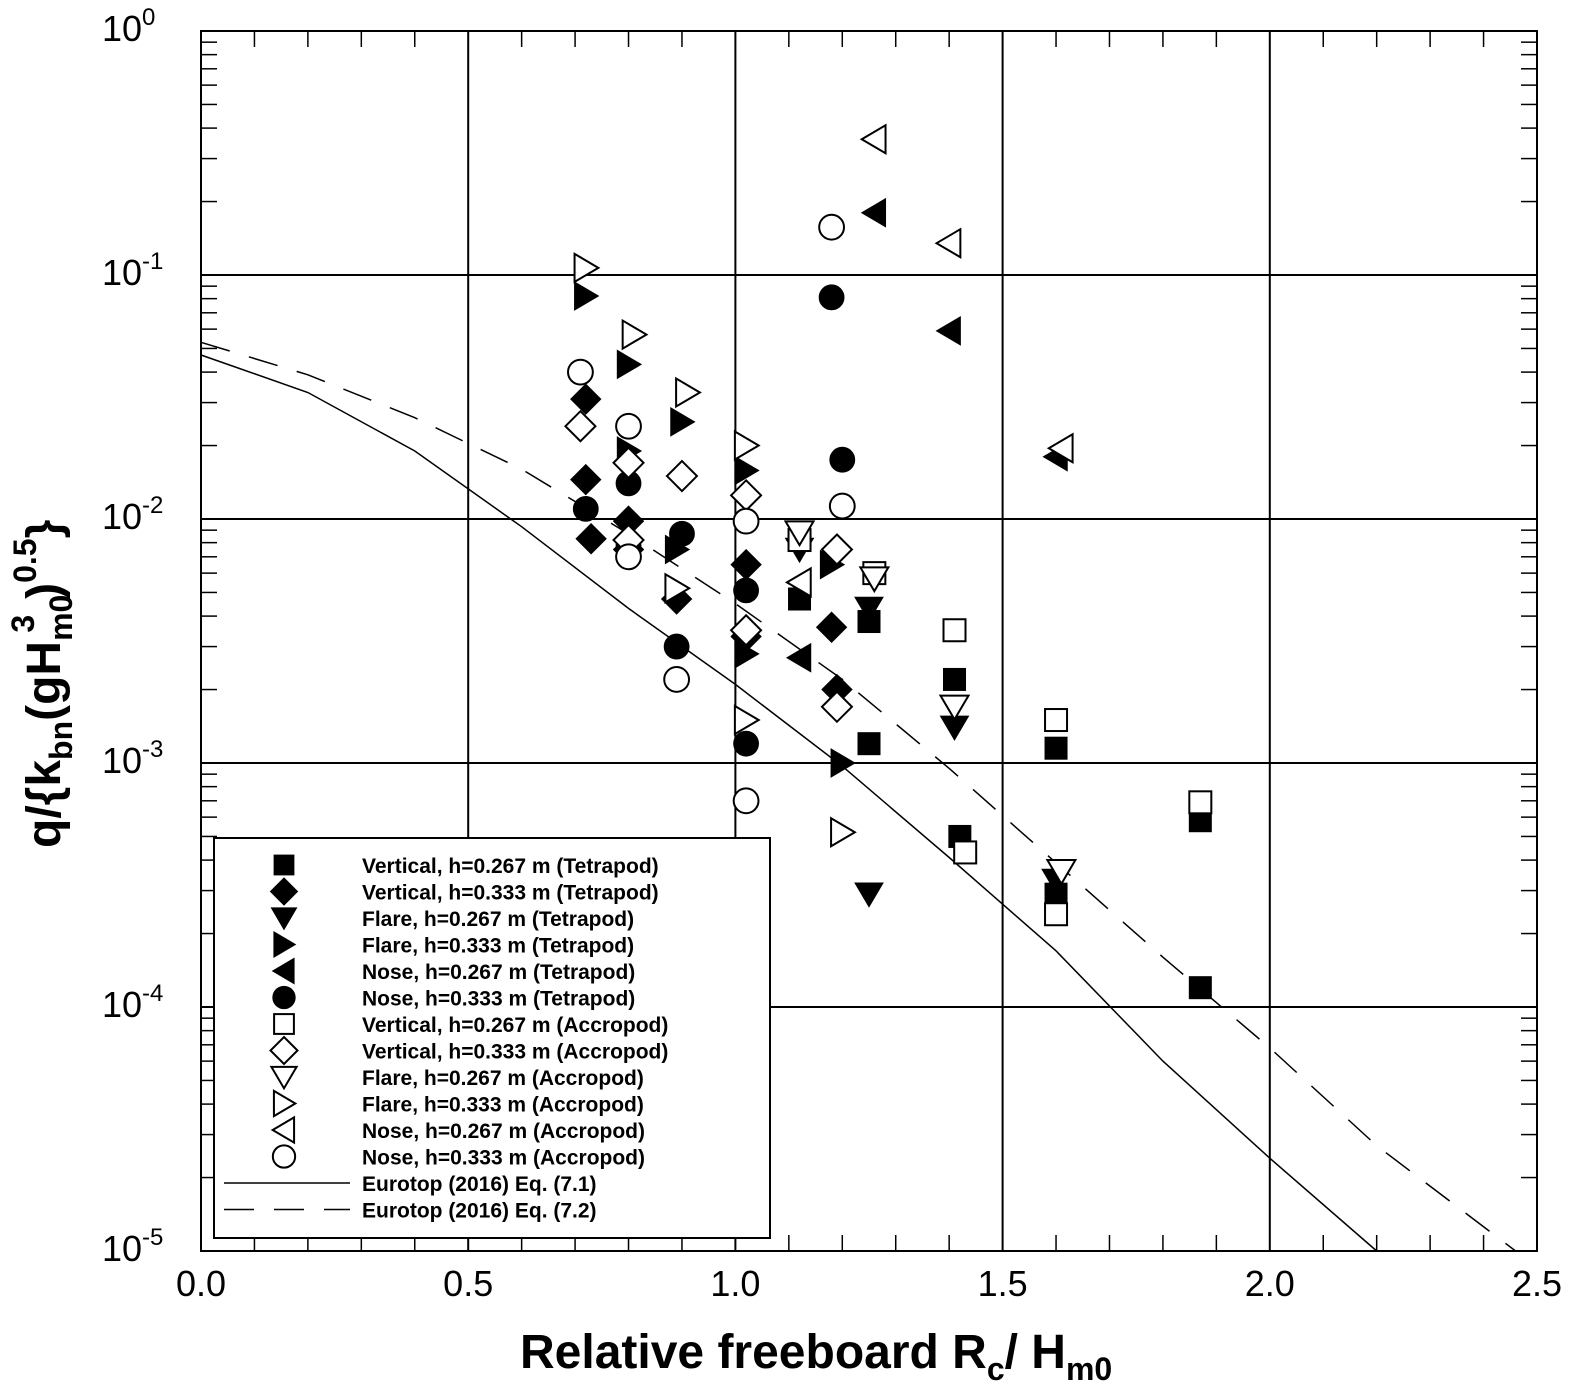 Image resolution: width=1580 pixels, height=1399 pixels. What do you see at coordinates (132, 636) in the screenshot?
I see `y-tick-labels: 10⁰ 10⁻¹ 10⁻² 10⁻³ 10⁻⁴ 10⁻⁵` at bounding box center [132, 636].